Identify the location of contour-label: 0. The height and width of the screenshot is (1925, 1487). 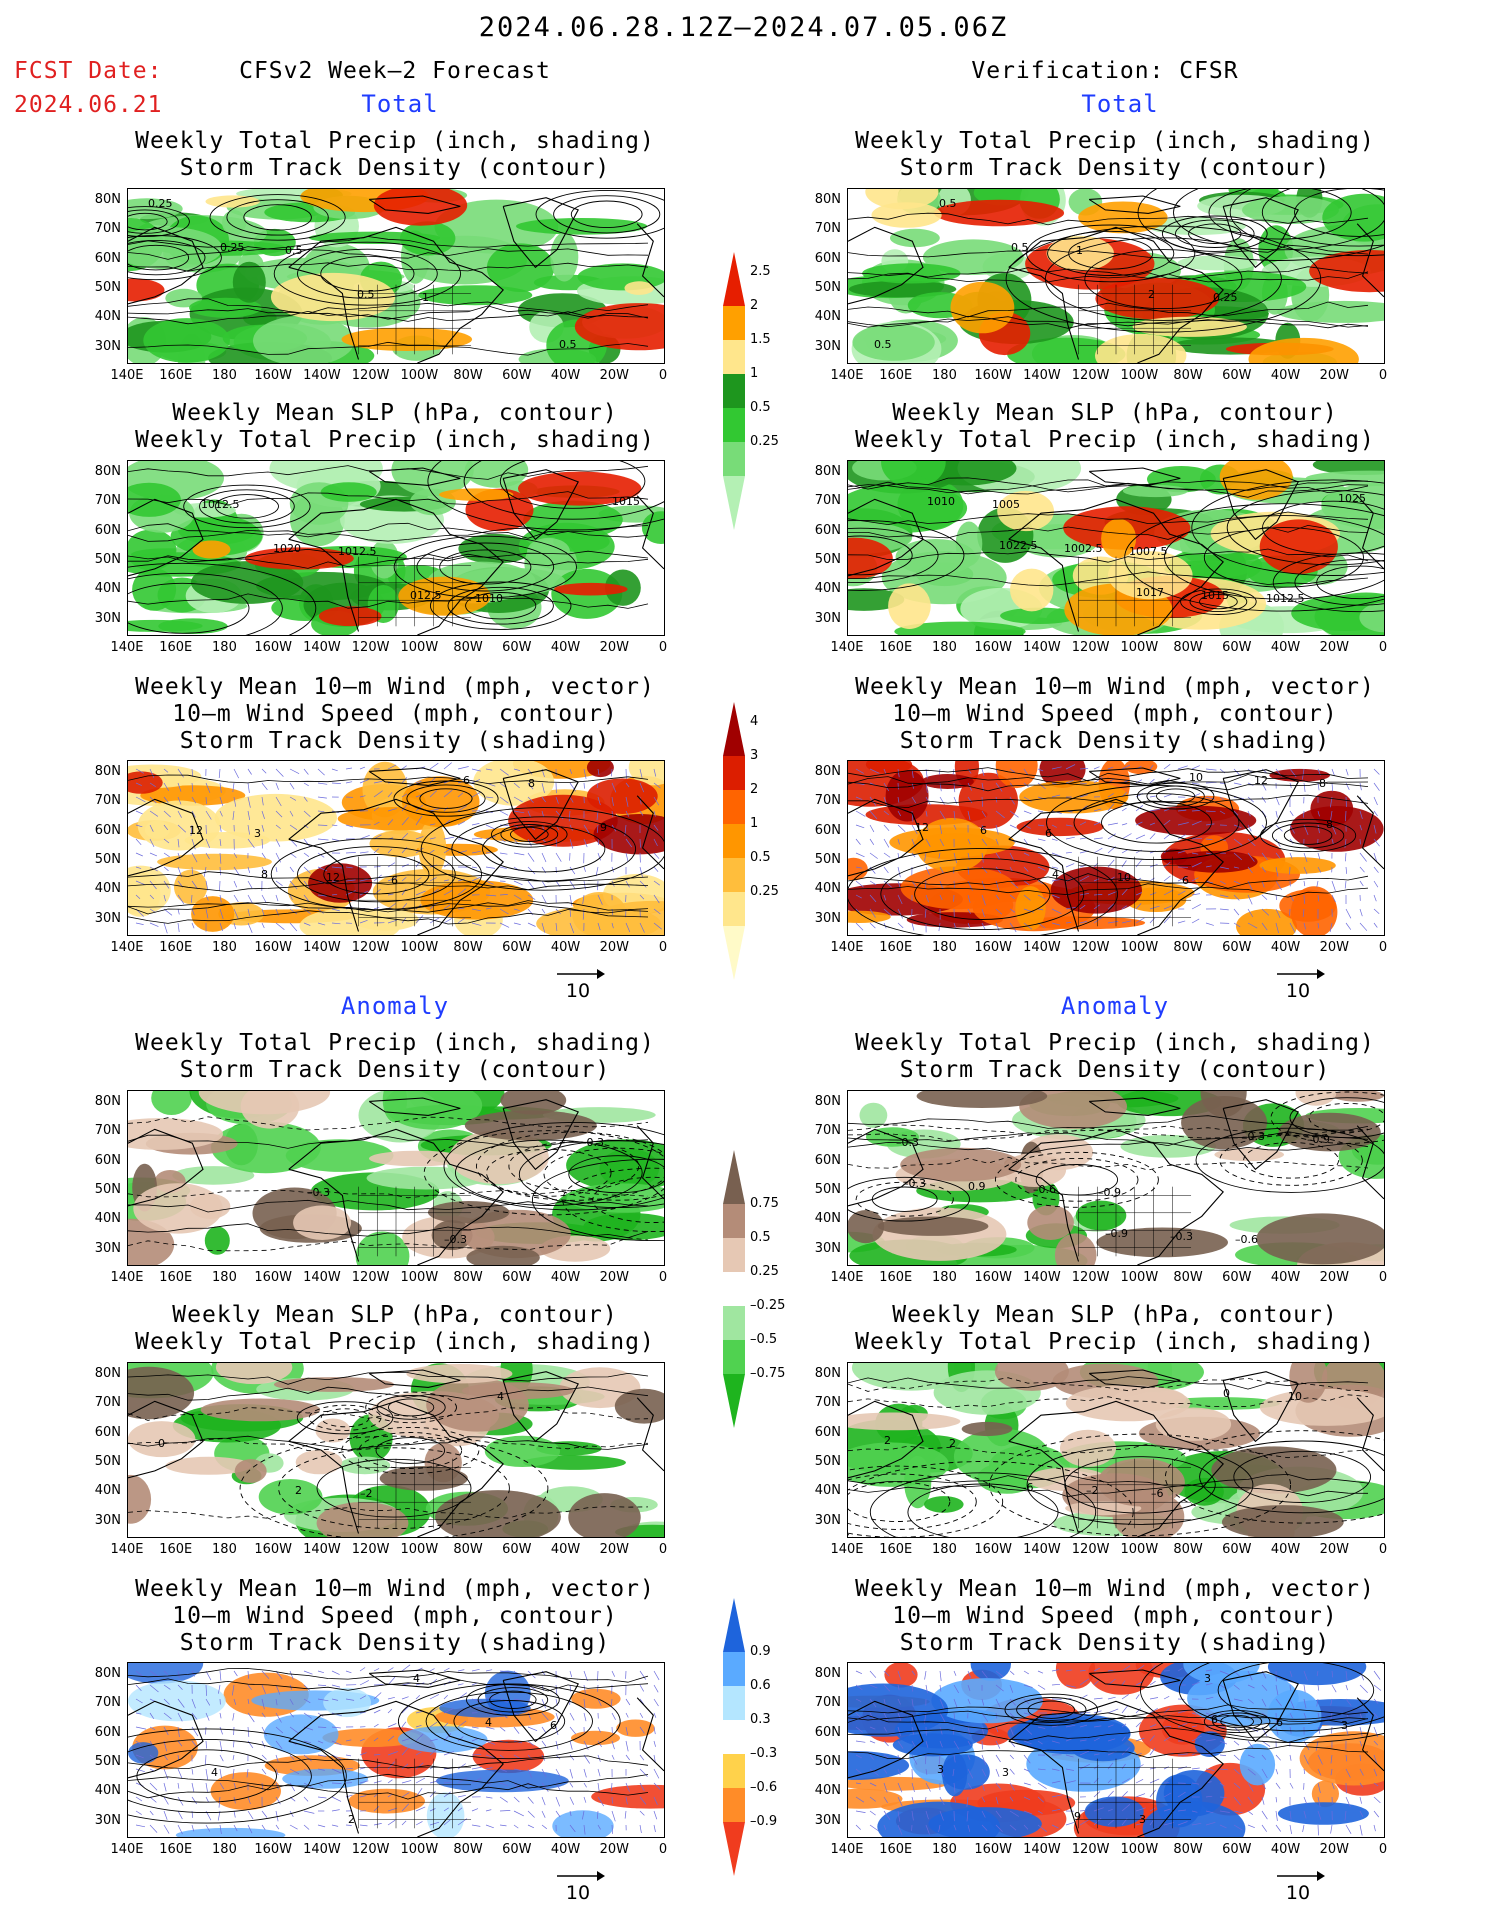
(1226, 1393).